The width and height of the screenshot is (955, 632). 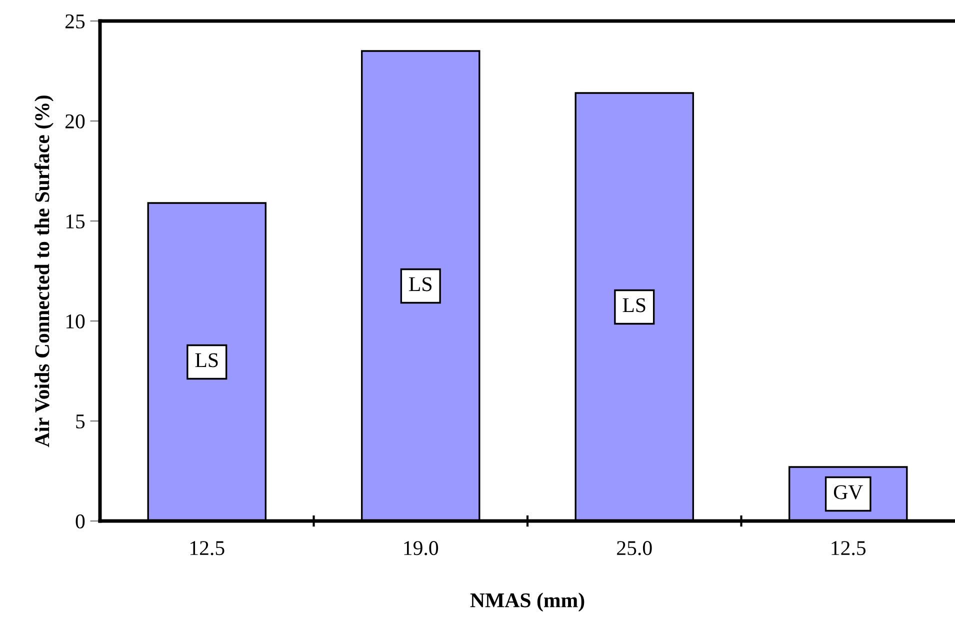 What do you see at coordinates (80, 421) in the screenshot?
I see `y-tick-label: 5` at bounding box center [80, 421].